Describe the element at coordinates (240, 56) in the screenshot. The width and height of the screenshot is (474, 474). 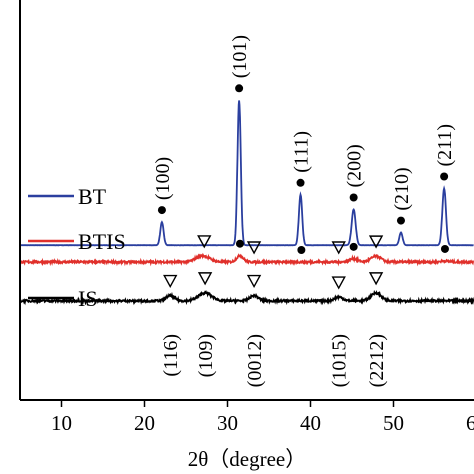
I see `peak-label: (101)` at that location.